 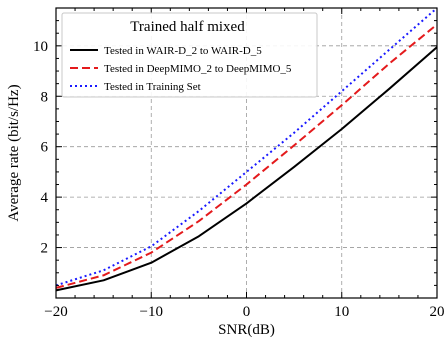 What do you see at coordinates (45, 97) in the screenshot?
I see `y-tick-label: 8` at bounding box center [45, 97].